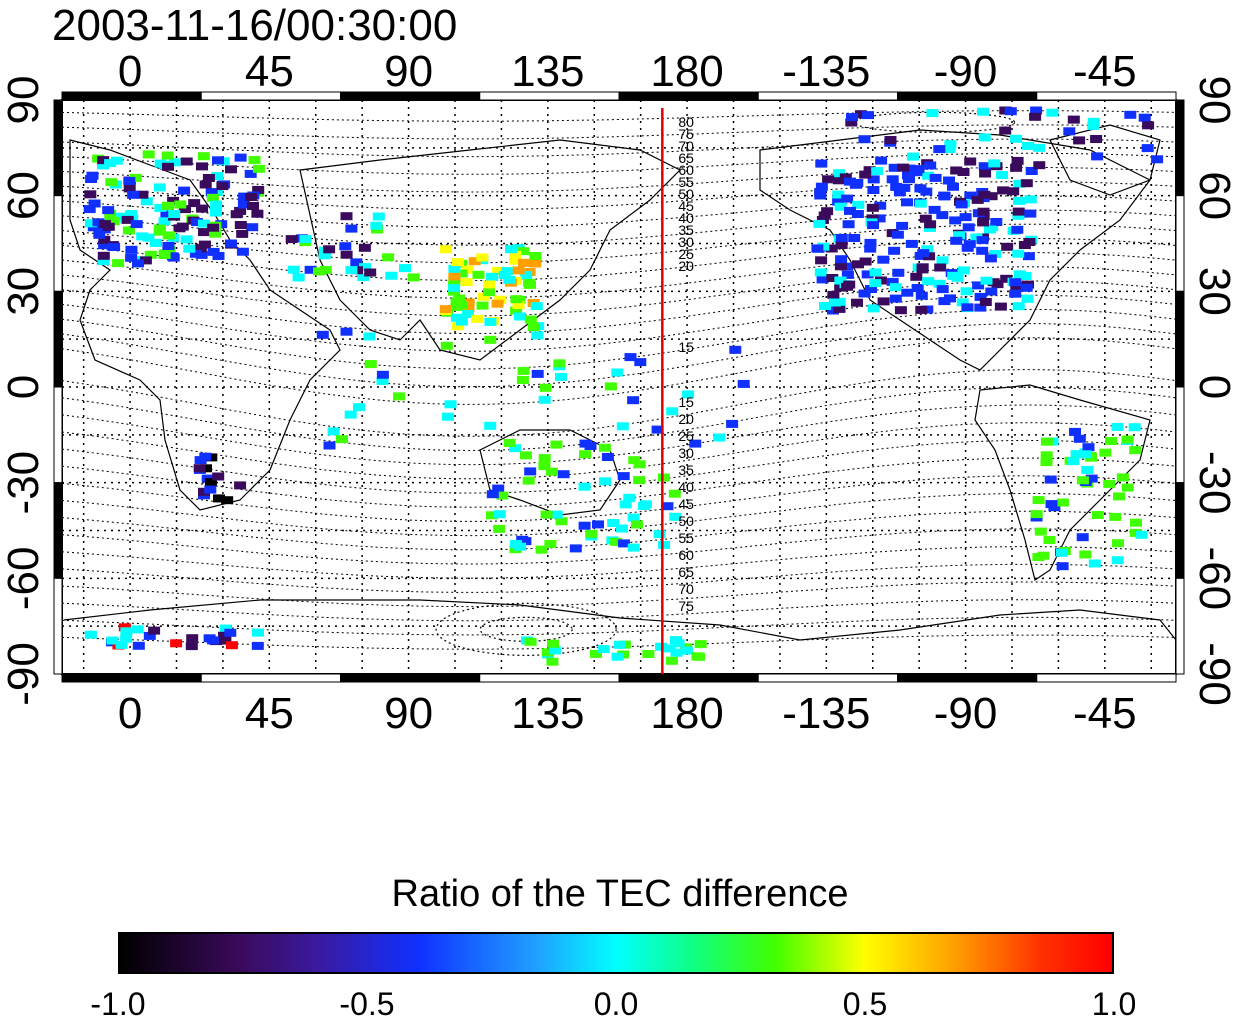  What do you see at coordinates (1214, 579) in the screenshot?
I see `y-tick-right: -60` at bounding box center [1214, 579].